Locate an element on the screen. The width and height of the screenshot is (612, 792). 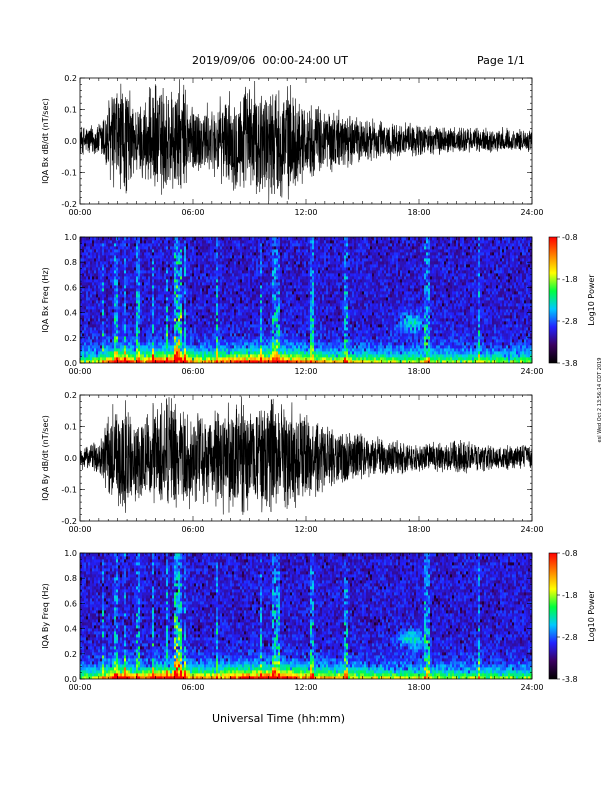
y-axis-label: IQA By Freq (Hz) is located at coordinates (45, 616).